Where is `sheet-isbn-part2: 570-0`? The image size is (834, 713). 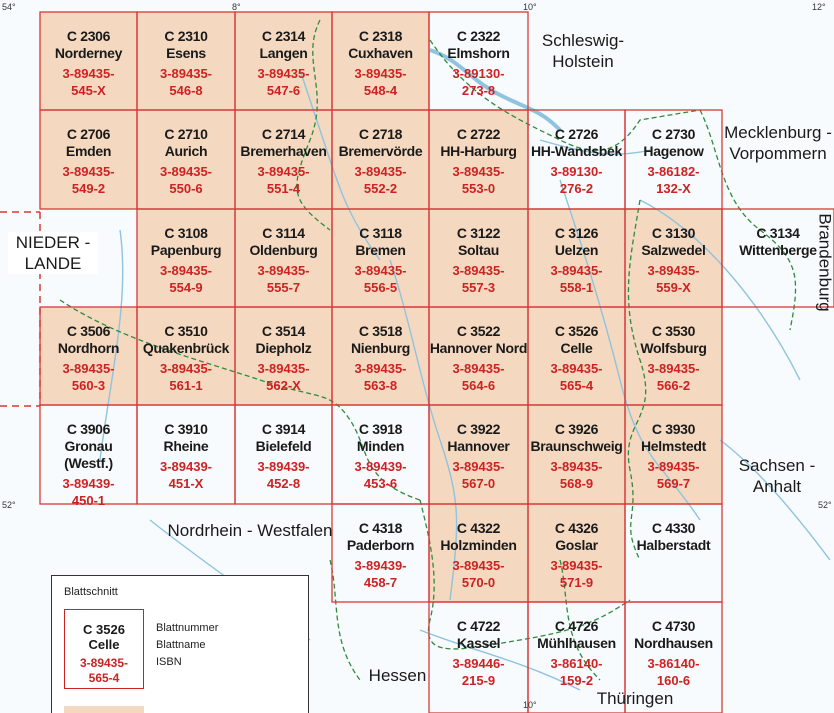
sheet-isbn-part2: 570-0 is located at coordinates (478, 582).